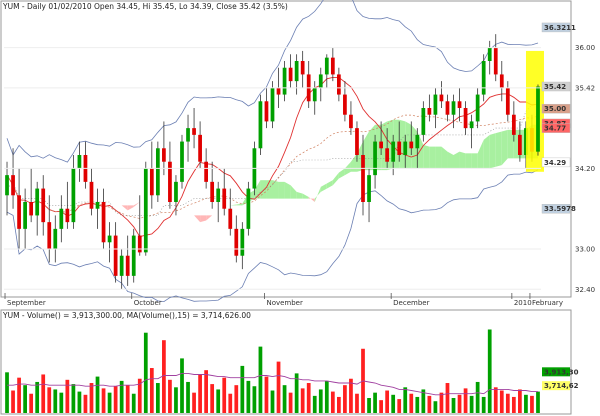 This screenshot has width=600, height=416. I want to click on price-tag-label: 35.00, so click(555, 109).